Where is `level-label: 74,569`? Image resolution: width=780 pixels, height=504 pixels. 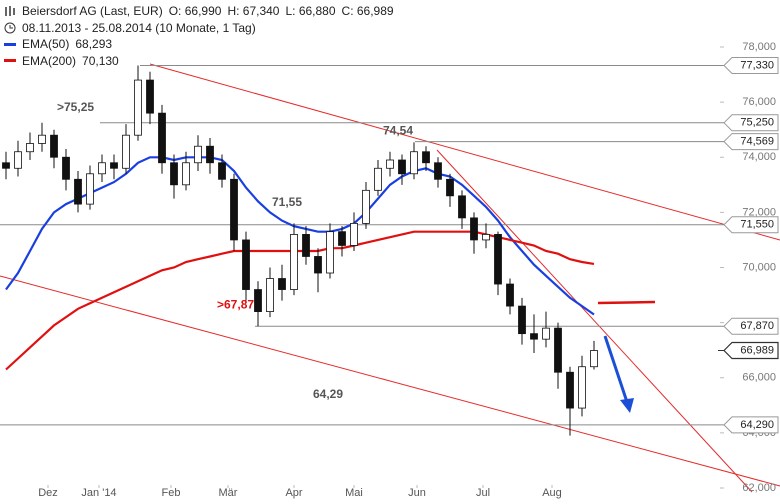
level-label: 74,569 is located at coordinates (757, 141).